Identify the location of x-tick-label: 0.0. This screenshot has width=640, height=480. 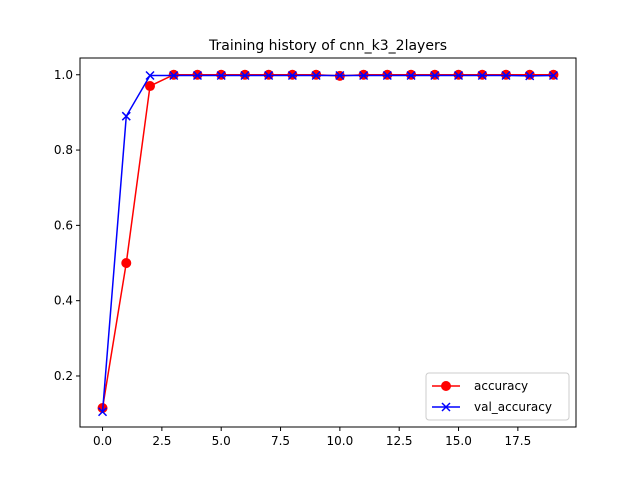
(102, 441).